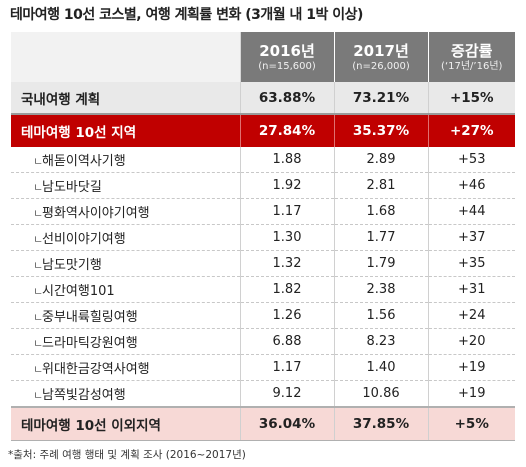 Image resolution: width=526 pixels, height=467 pixels. What do you see at coordinates (84, 239) in the screenshot?
I see `course-label: 선비이야기여행` at bounding box center [84, 239].